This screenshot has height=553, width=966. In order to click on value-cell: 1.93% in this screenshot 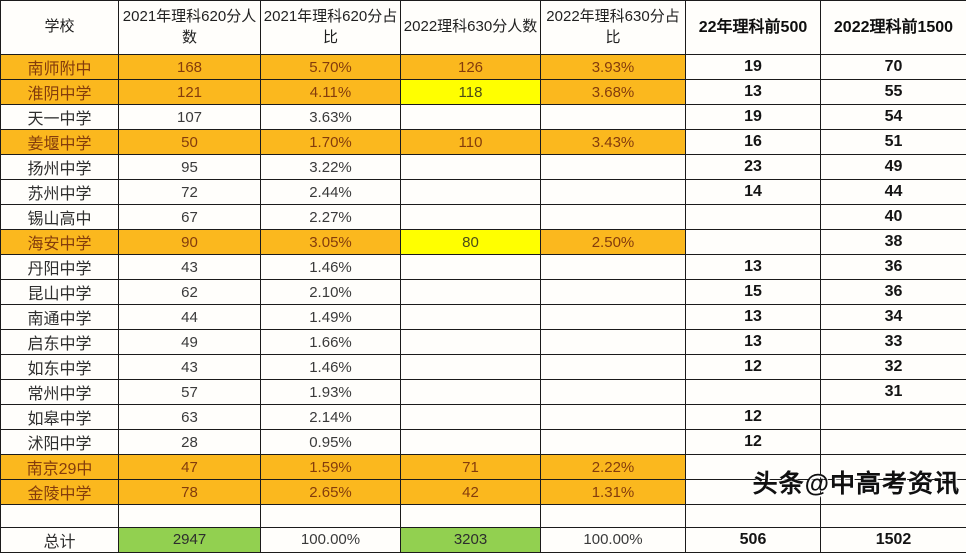, I will do `click(331, 392)`.